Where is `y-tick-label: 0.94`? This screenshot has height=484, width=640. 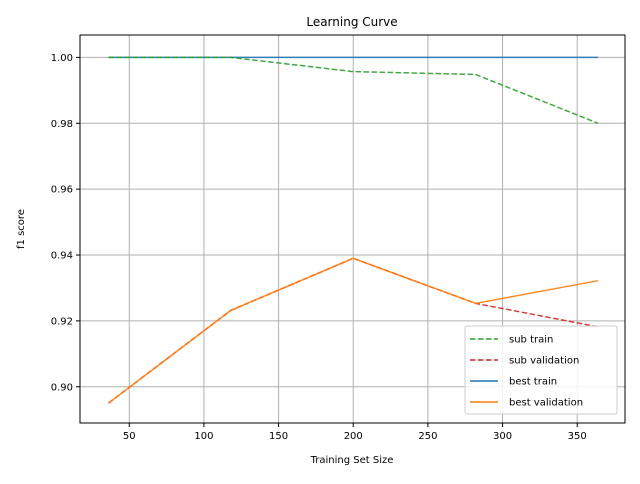
y-tick-label: 0.94 is located at coordinates (62, 256).